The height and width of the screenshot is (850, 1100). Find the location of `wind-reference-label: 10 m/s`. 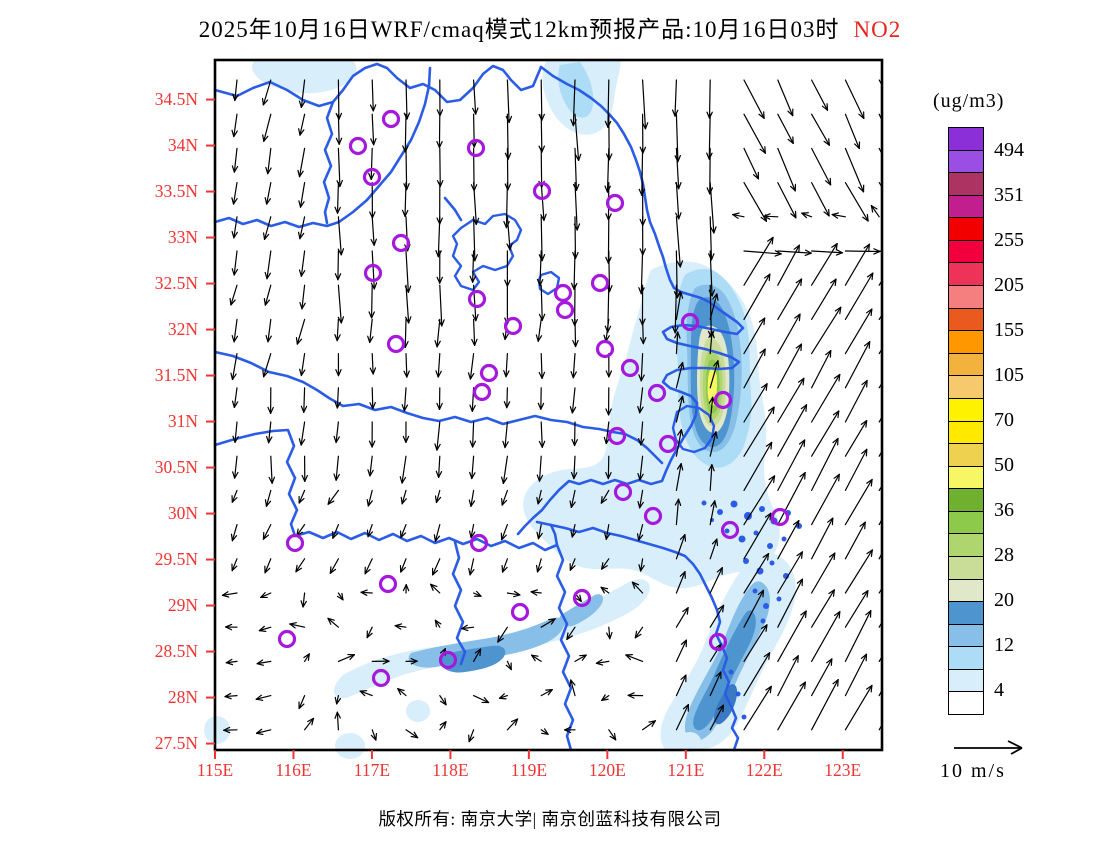

wind-reference-label: 10 m/s is located at coordinates (973, 771).